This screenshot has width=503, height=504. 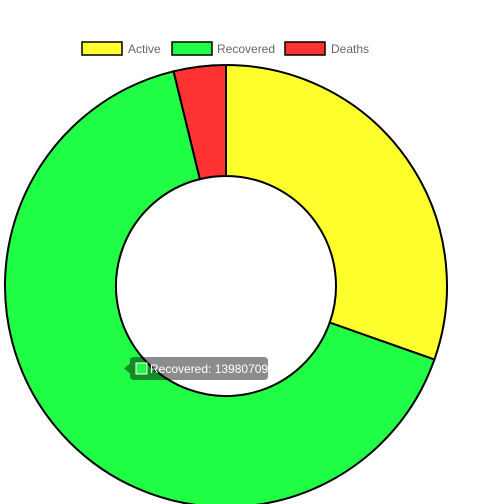 I want to click on chart-legend: Active Recovered Deaths, so click(x=225, y=48).